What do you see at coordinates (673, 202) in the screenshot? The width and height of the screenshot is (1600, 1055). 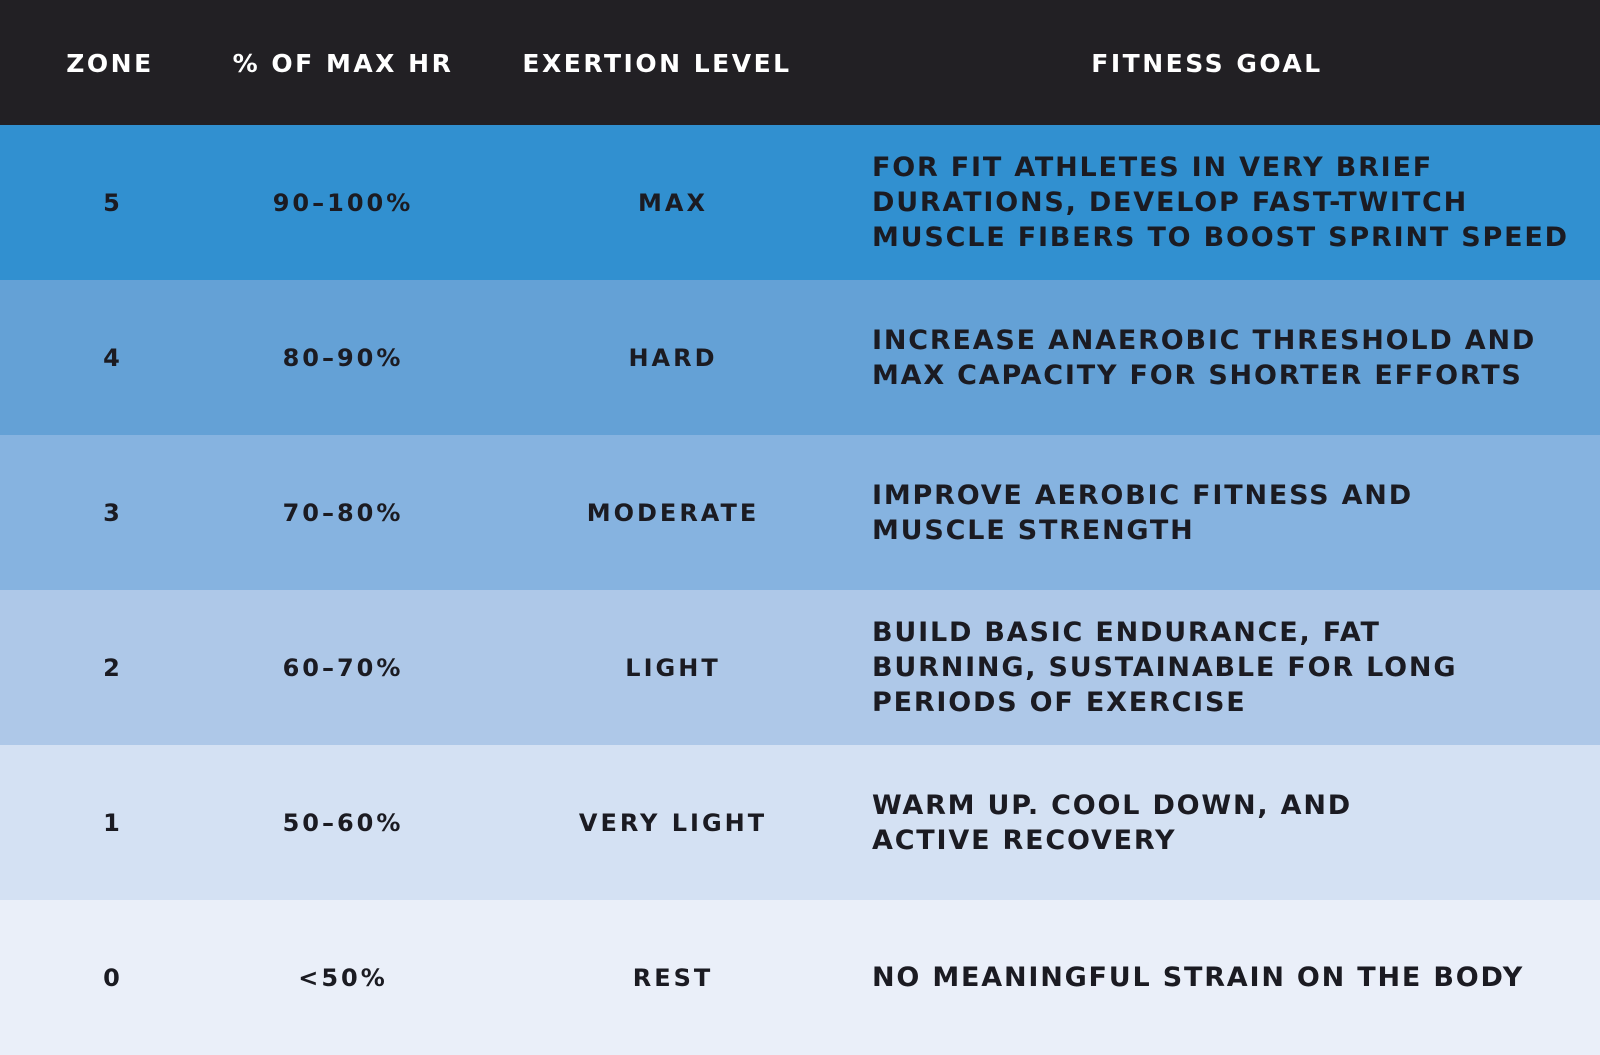 I see `exertion-level-cell: MAX` at bounding box center [673, 202].